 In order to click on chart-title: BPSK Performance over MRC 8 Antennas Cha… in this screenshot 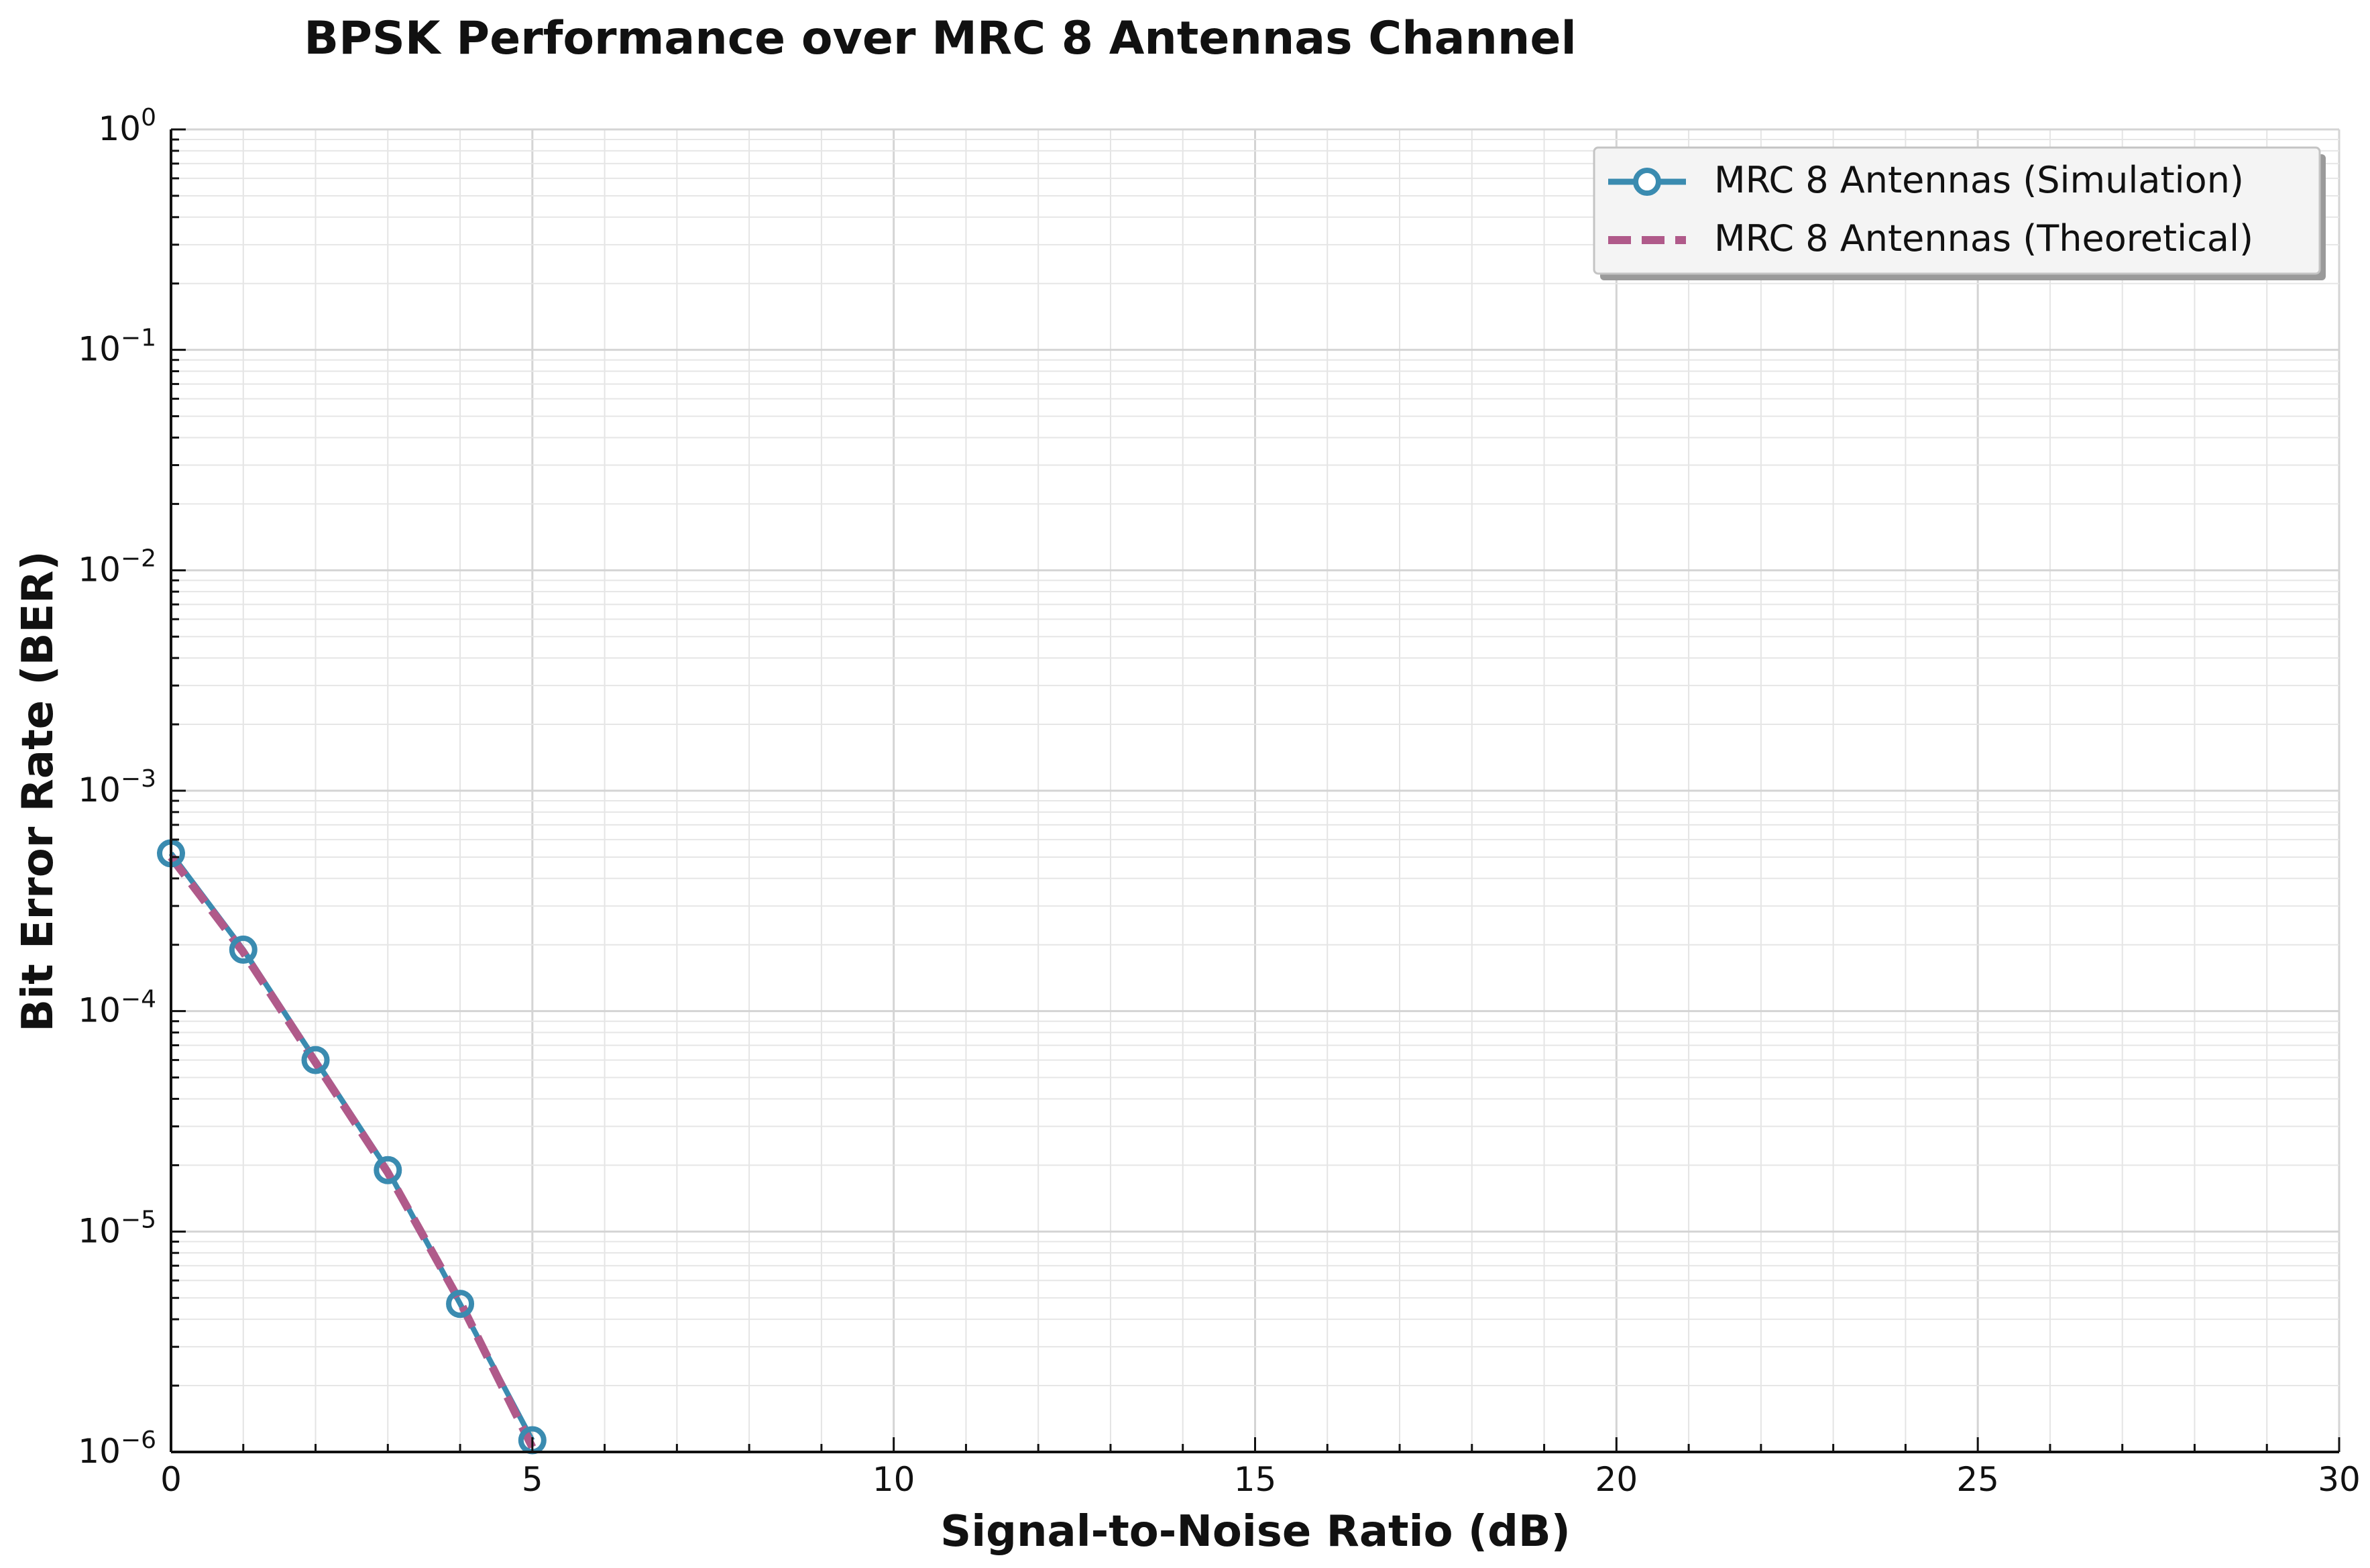, I will do `click(940, 38)`.